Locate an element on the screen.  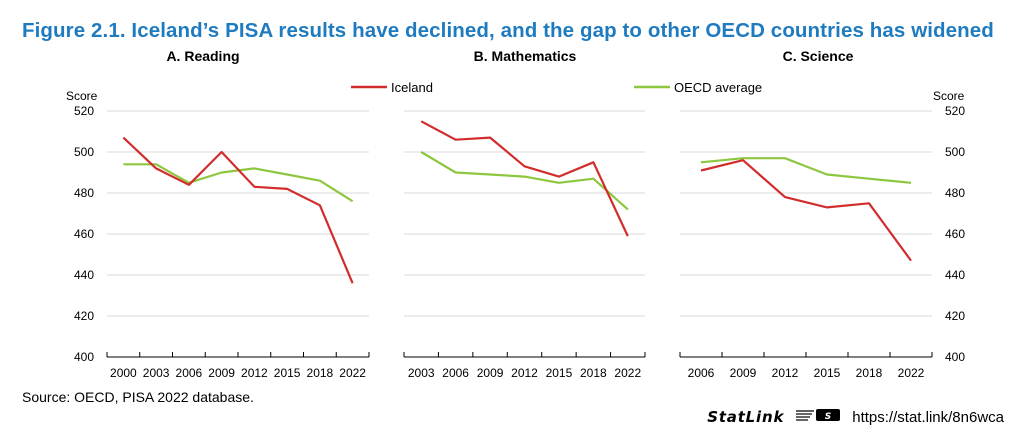
statlink-brand: StatLink is located at coordinates (746, 417).